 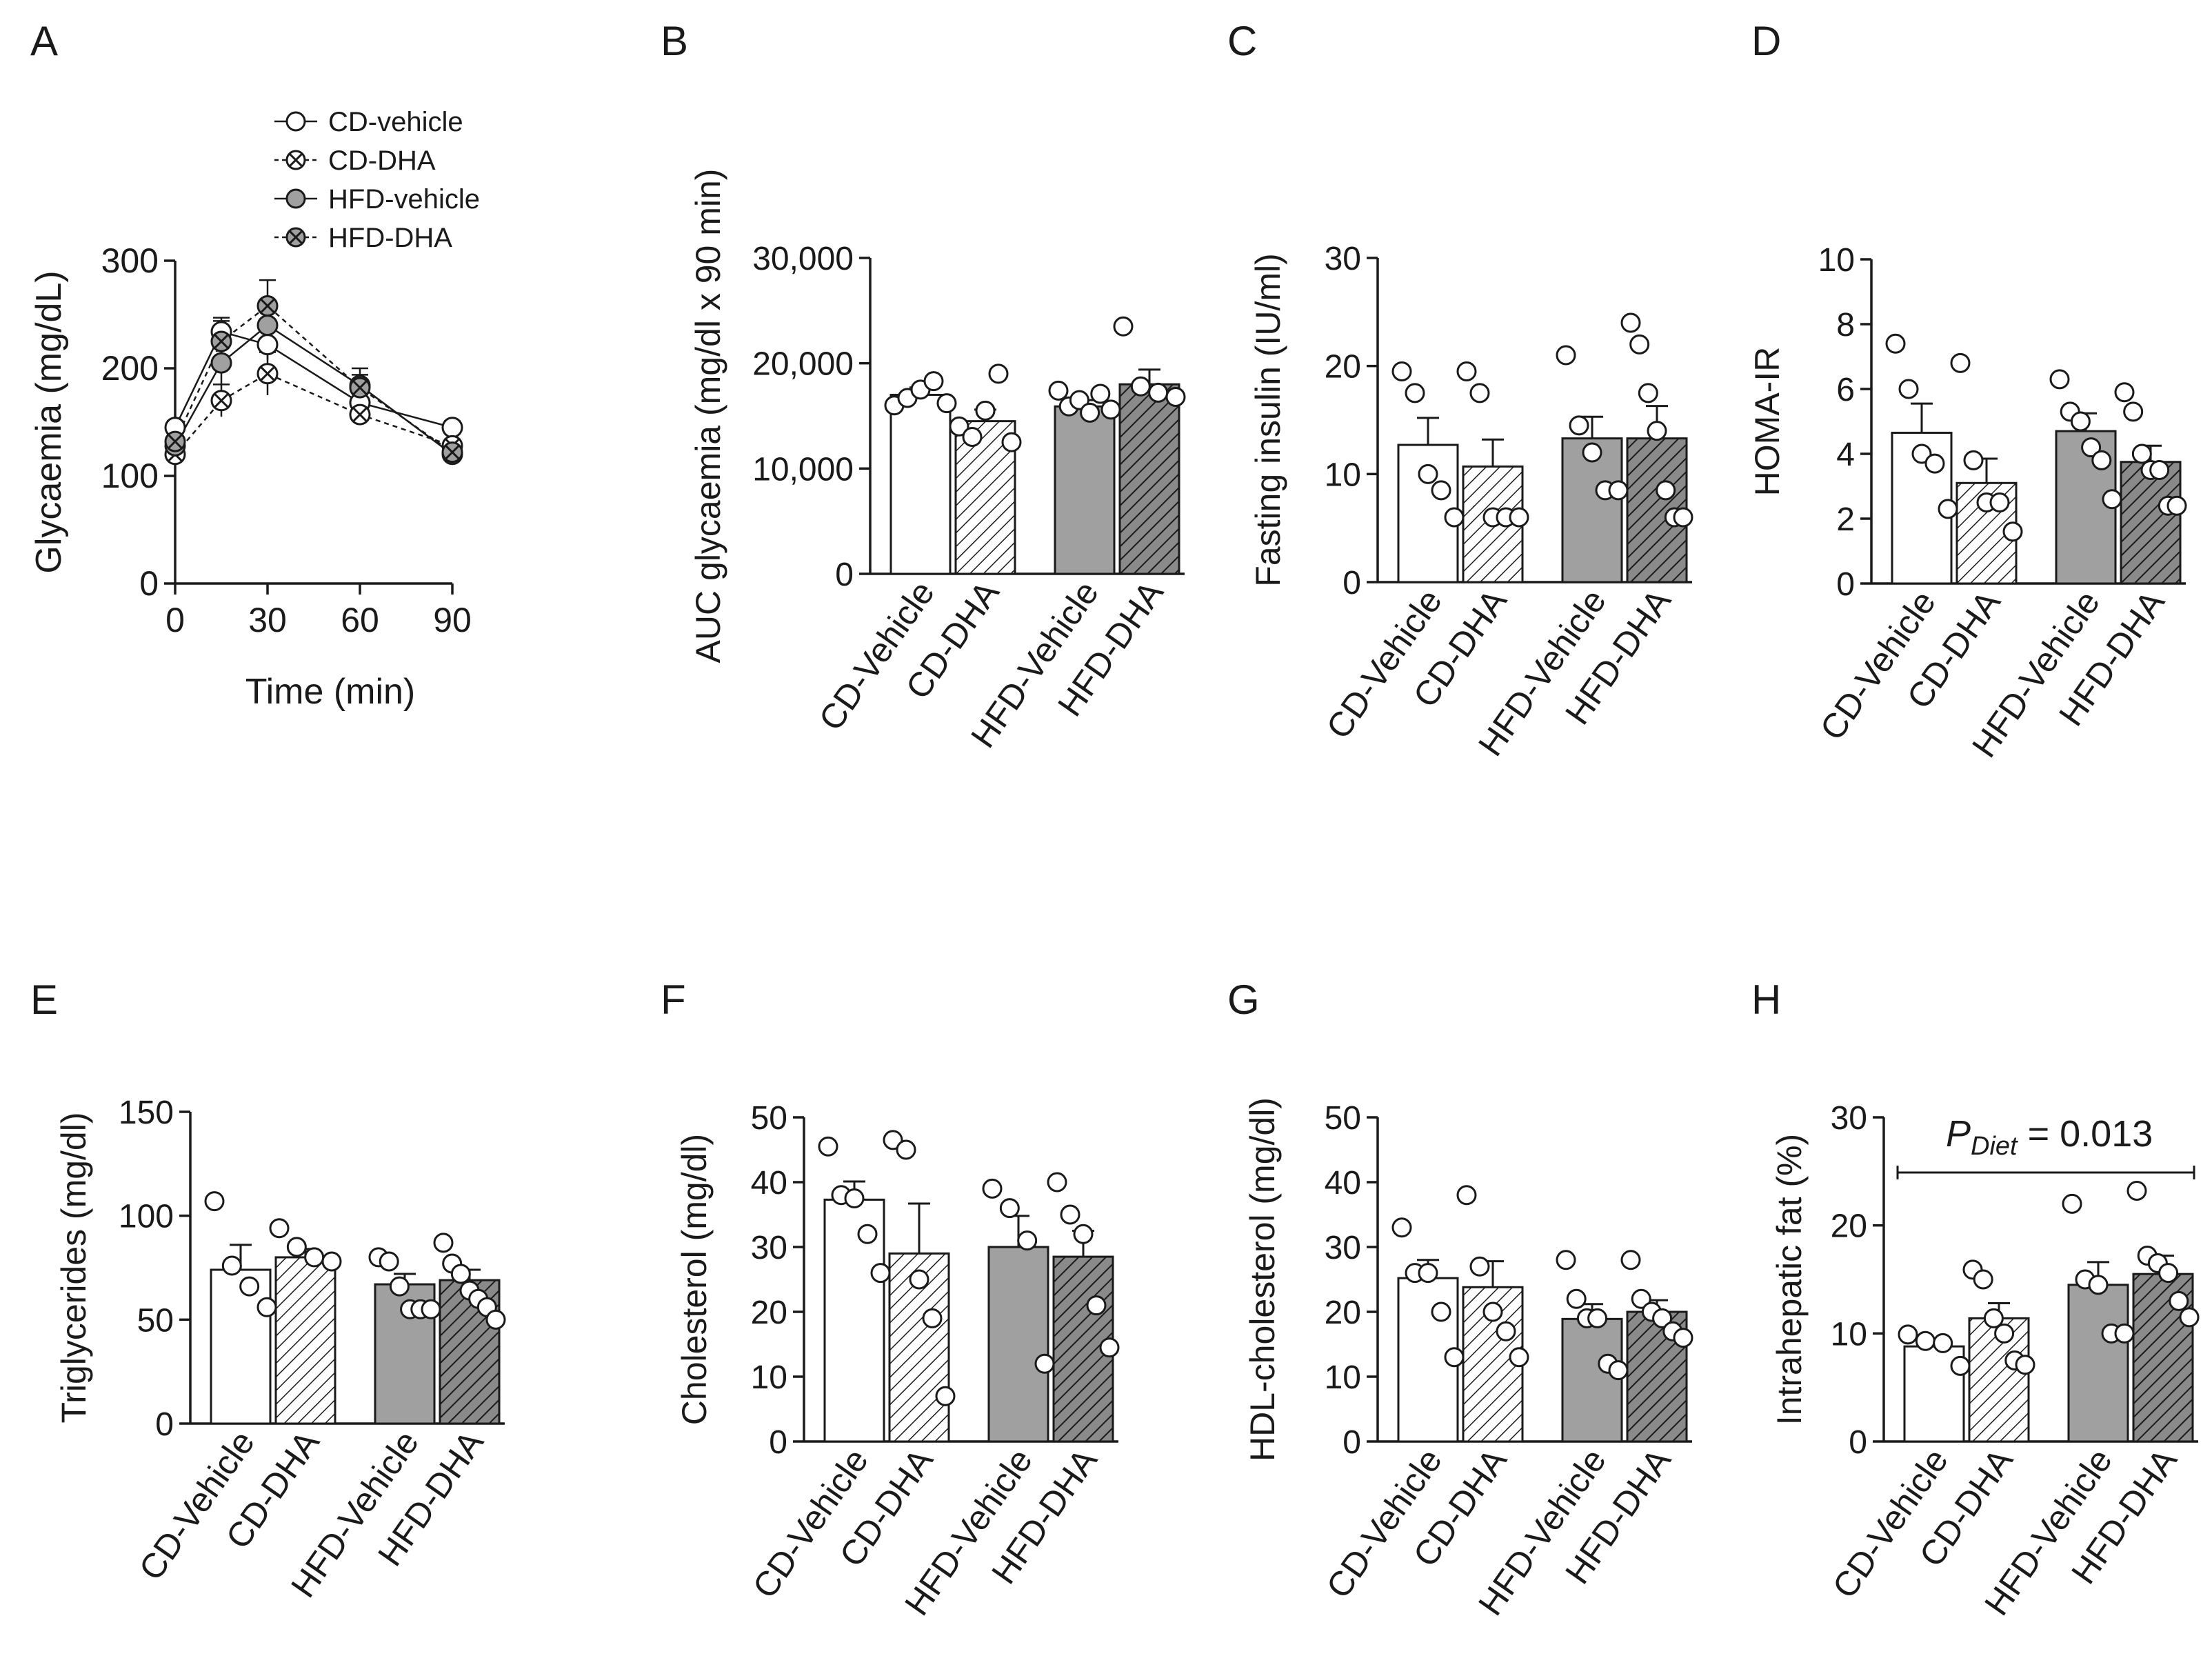 I want to click on y-axis-title: Intrahepatic fat (%), so click(x=1789, y=1279).